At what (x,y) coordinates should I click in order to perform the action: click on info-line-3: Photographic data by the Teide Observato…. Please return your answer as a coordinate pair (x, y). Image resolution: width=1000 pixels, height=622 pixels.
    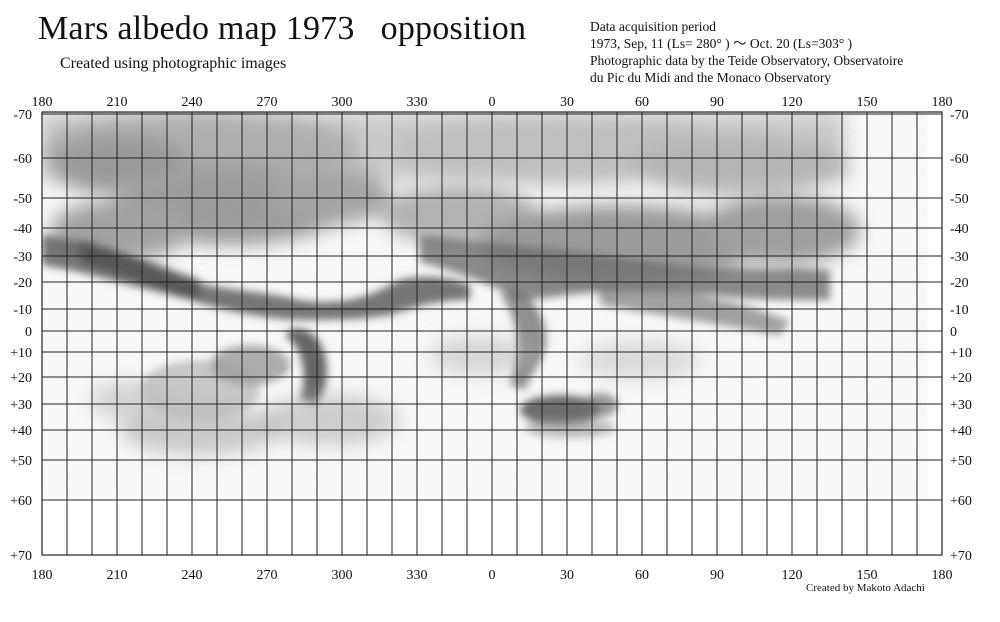
    Looking at the image, I should click on (747, 60).